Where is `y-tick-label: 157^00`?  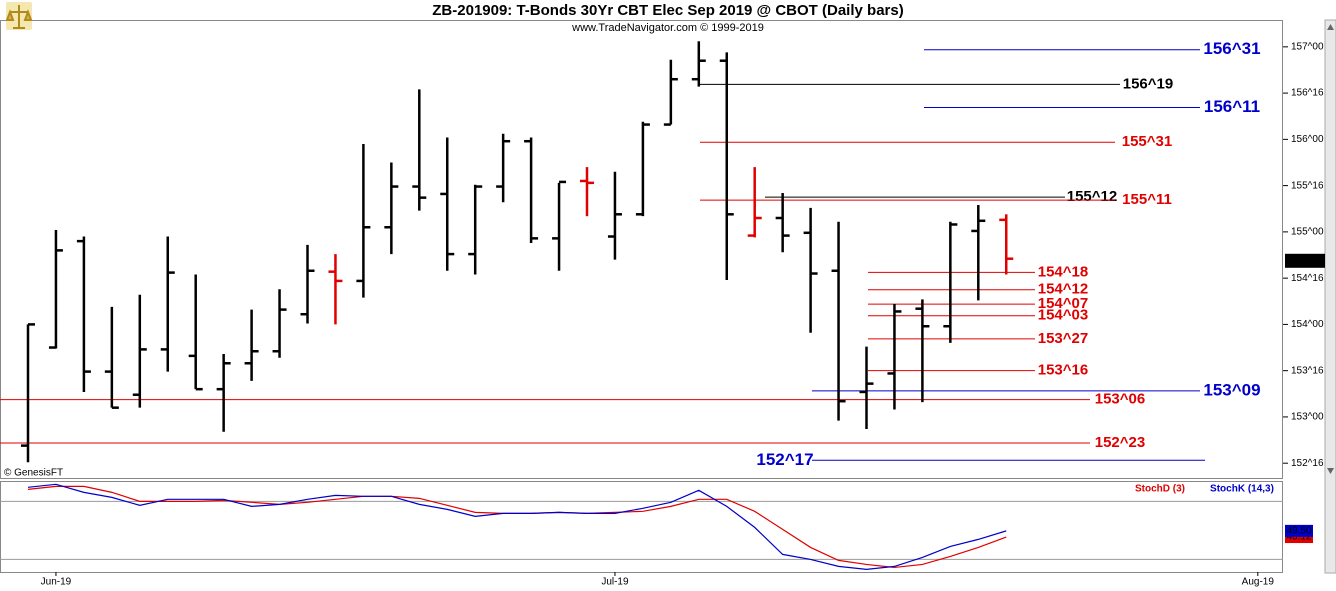 y-tick-label: 157^00 is located at coordinates (1307, 46).